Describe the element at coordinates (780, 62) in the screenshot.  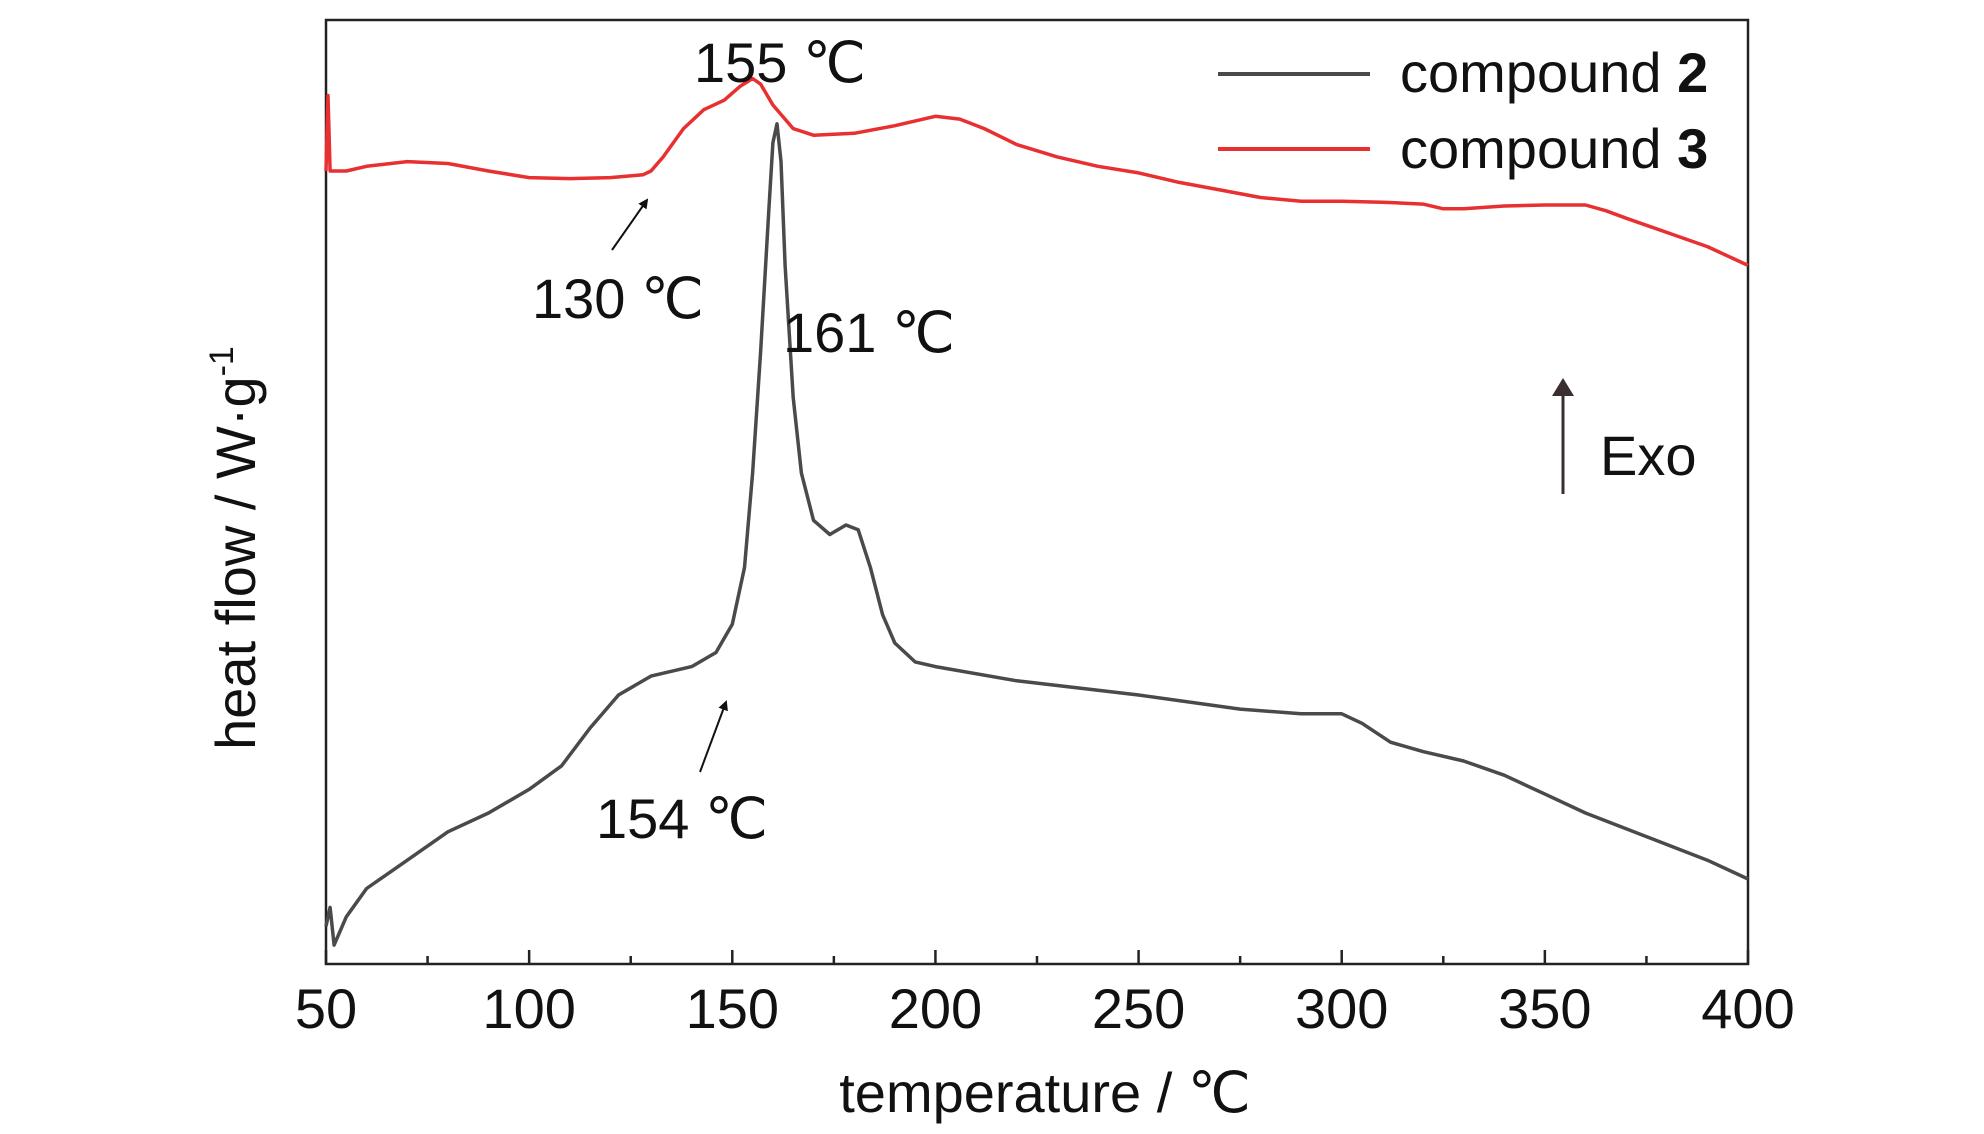
I see `annotation-155: 155 ℃` at that location.